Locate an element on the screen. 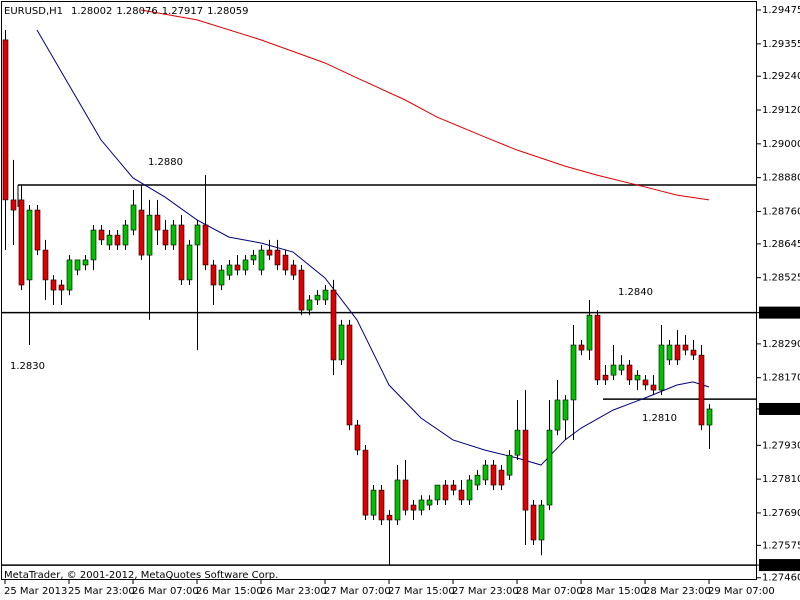 This screenshot has height=600, width=800. price-box is located at coordinates (779, 408).